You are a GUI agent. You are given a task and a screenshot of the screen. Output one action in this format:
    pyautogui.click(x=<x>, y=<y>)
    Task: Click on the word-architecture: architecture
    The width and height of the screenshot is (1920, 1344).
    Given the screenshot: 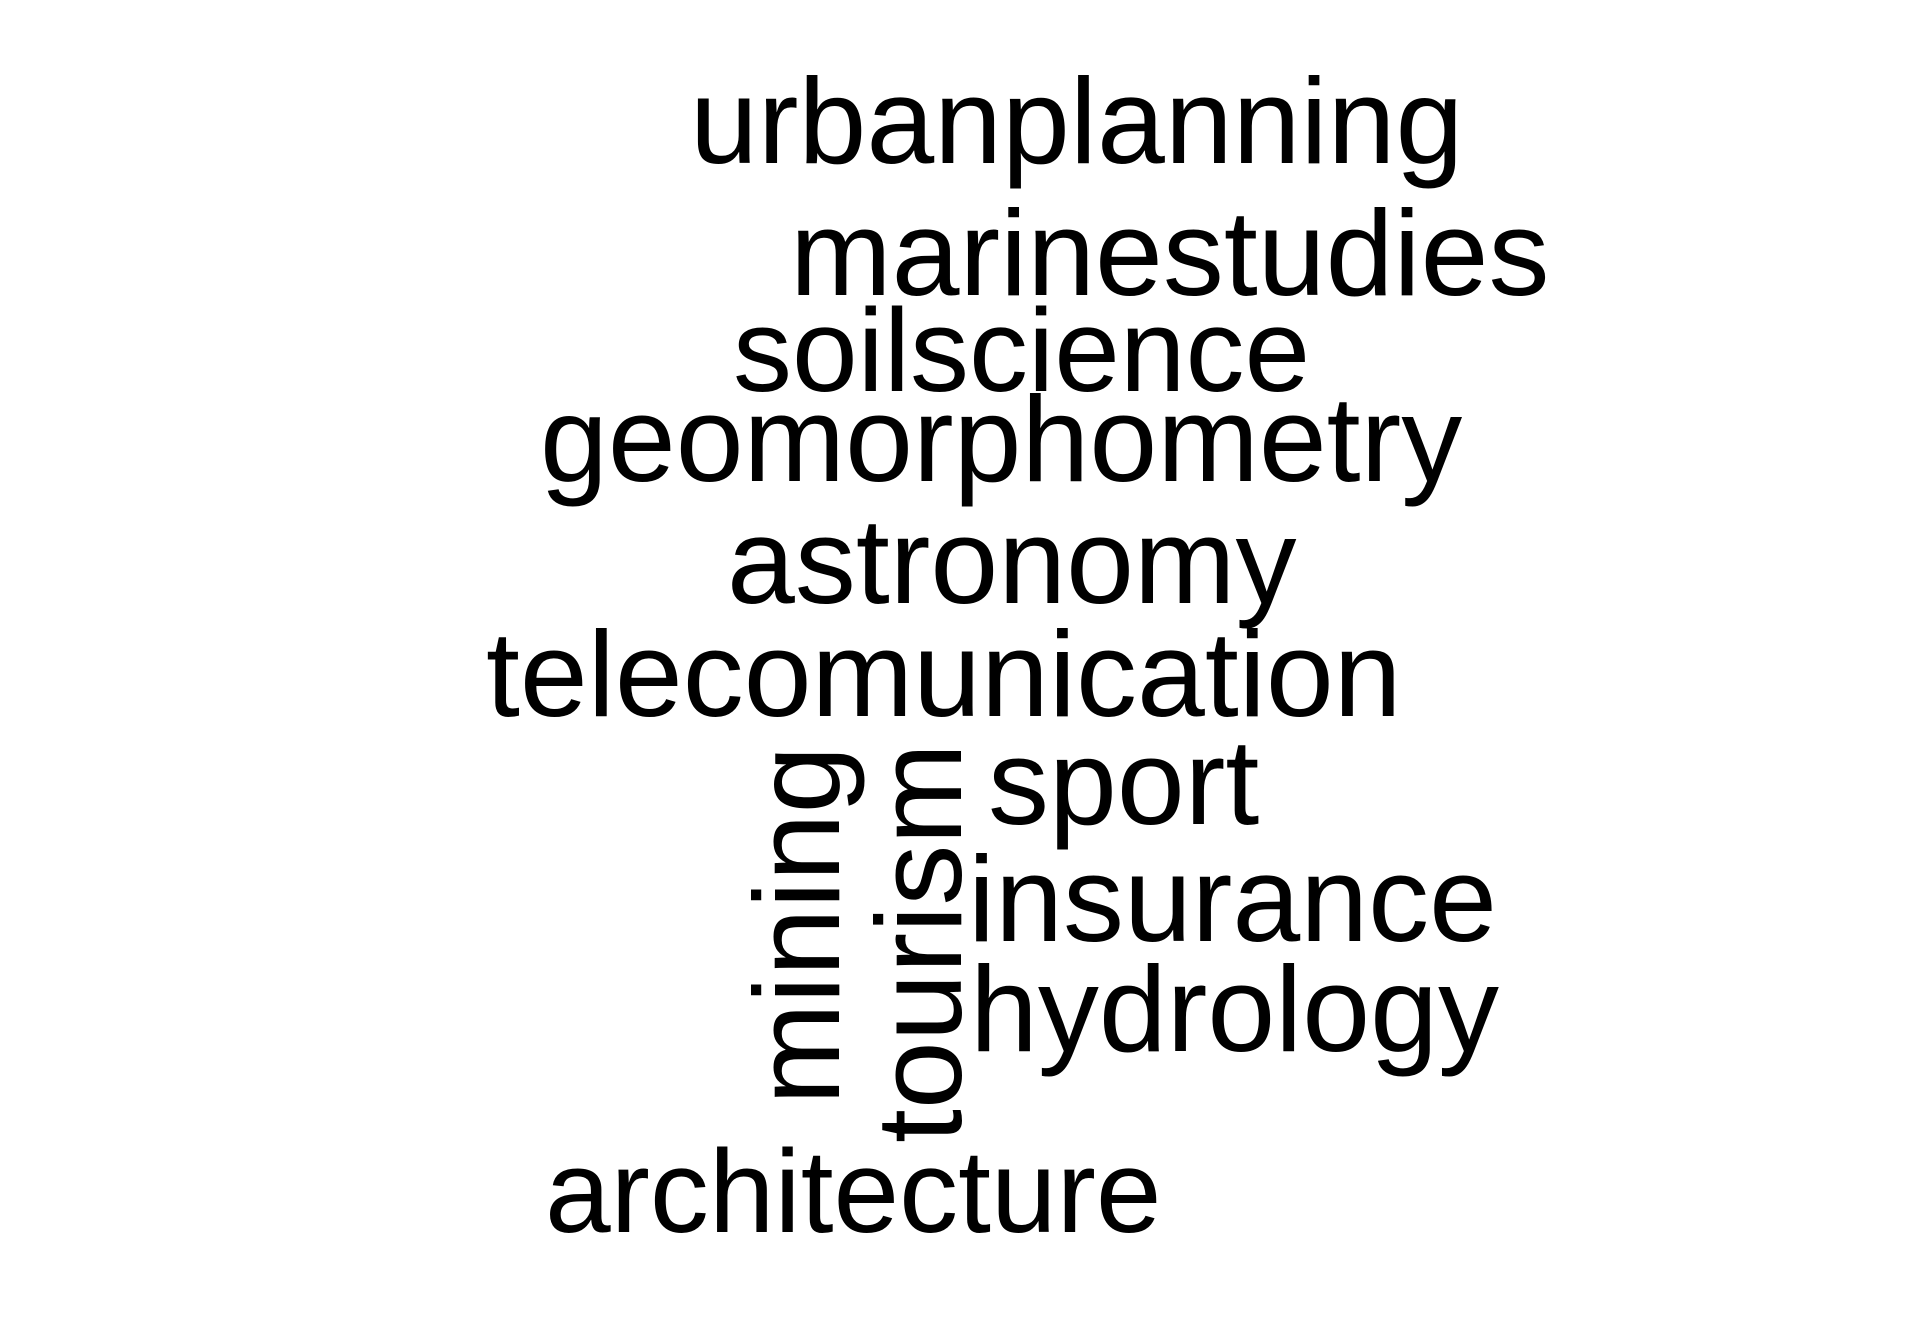 What is the action you would take?
    pyautogui.click(x=853, y=1192)
    